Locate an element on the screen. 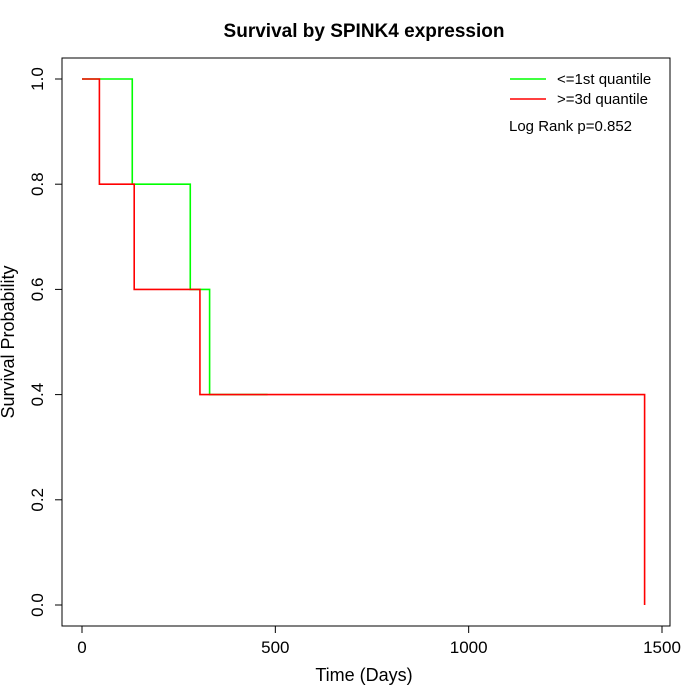 The width and height of the screenshot is (700, 700). y-tick-label: 0.4 is located at coordinates (37, 395).